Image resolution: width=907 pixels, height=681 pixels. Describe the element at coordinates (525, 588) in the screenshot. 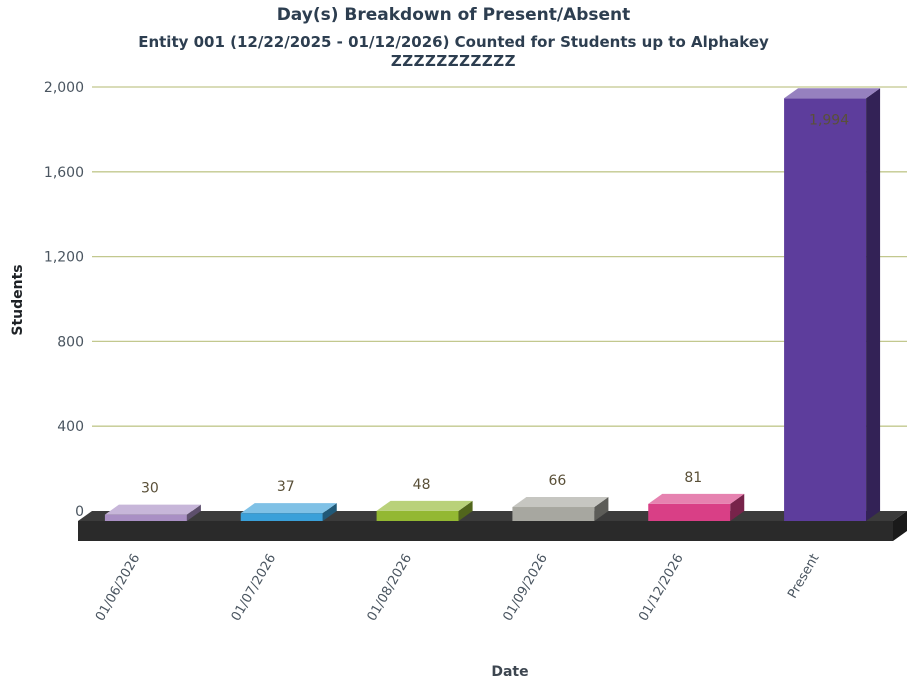

I see `x-tick-label: 01/09/2026` at that location.